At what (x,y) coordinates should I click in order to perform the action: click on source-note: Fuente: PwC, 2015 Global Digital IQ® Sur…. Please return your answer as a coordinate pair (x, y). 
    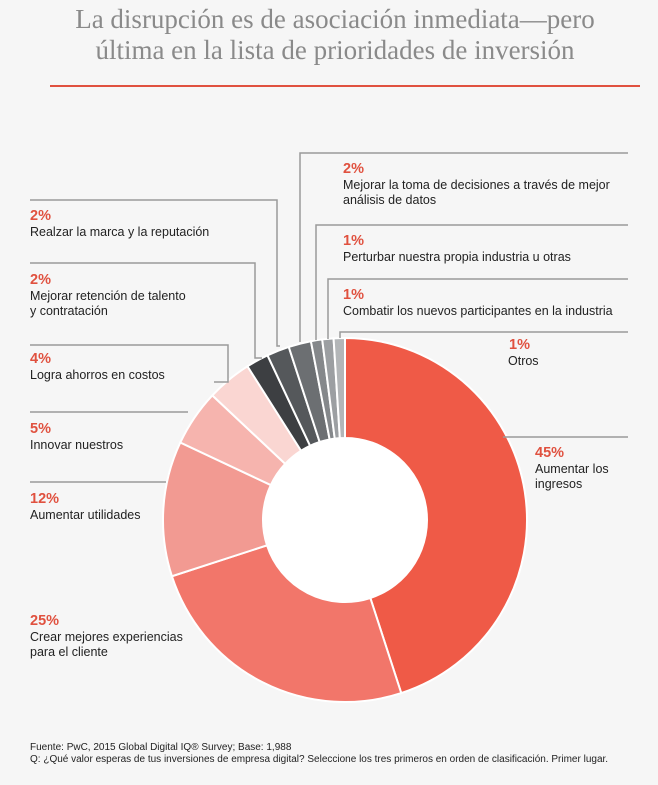
    Looking at the image, I should click on (161, 747).